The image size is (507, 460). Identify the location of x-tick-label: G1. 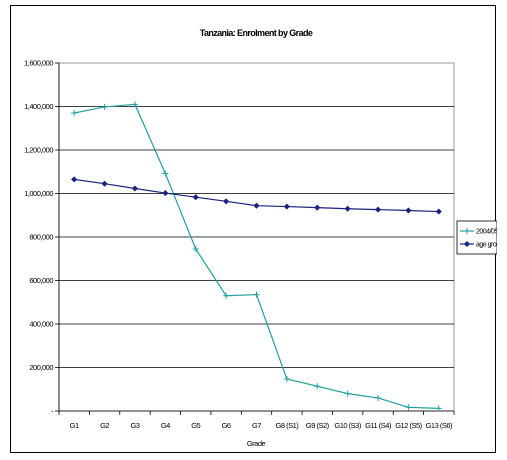
(74, 425).